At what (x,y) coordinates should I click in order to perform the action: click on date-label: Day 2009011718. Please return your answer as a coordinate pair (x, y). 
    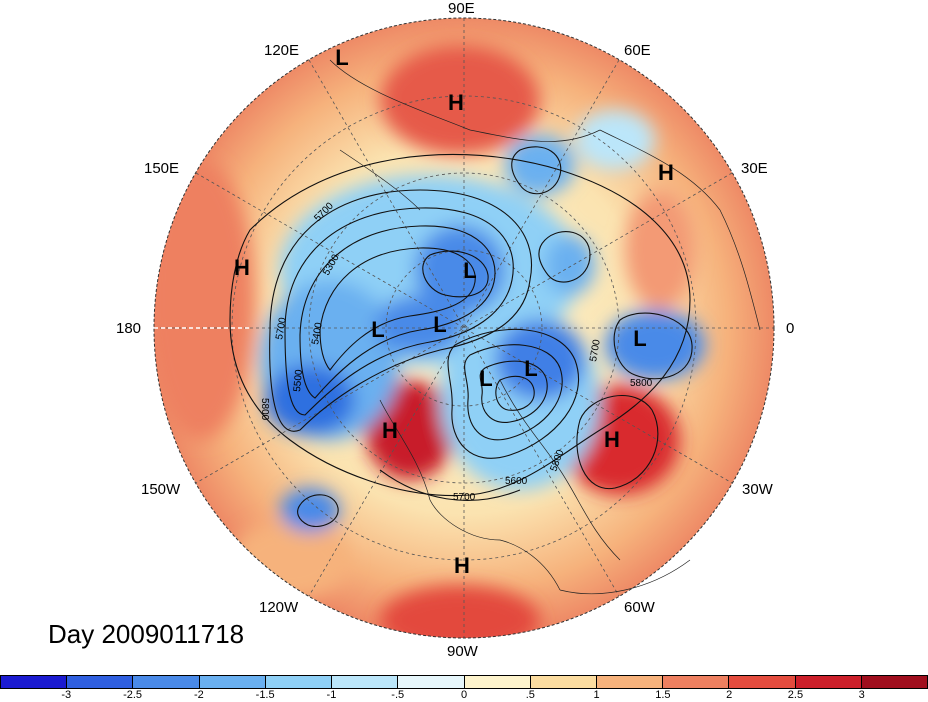
    Looking at the image, I should click on (146, 634).